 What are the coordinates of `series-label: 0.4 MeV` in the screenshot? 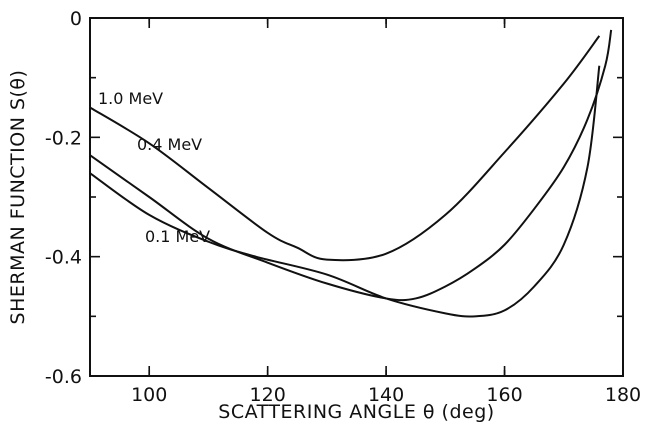 It's located at (169, 144).